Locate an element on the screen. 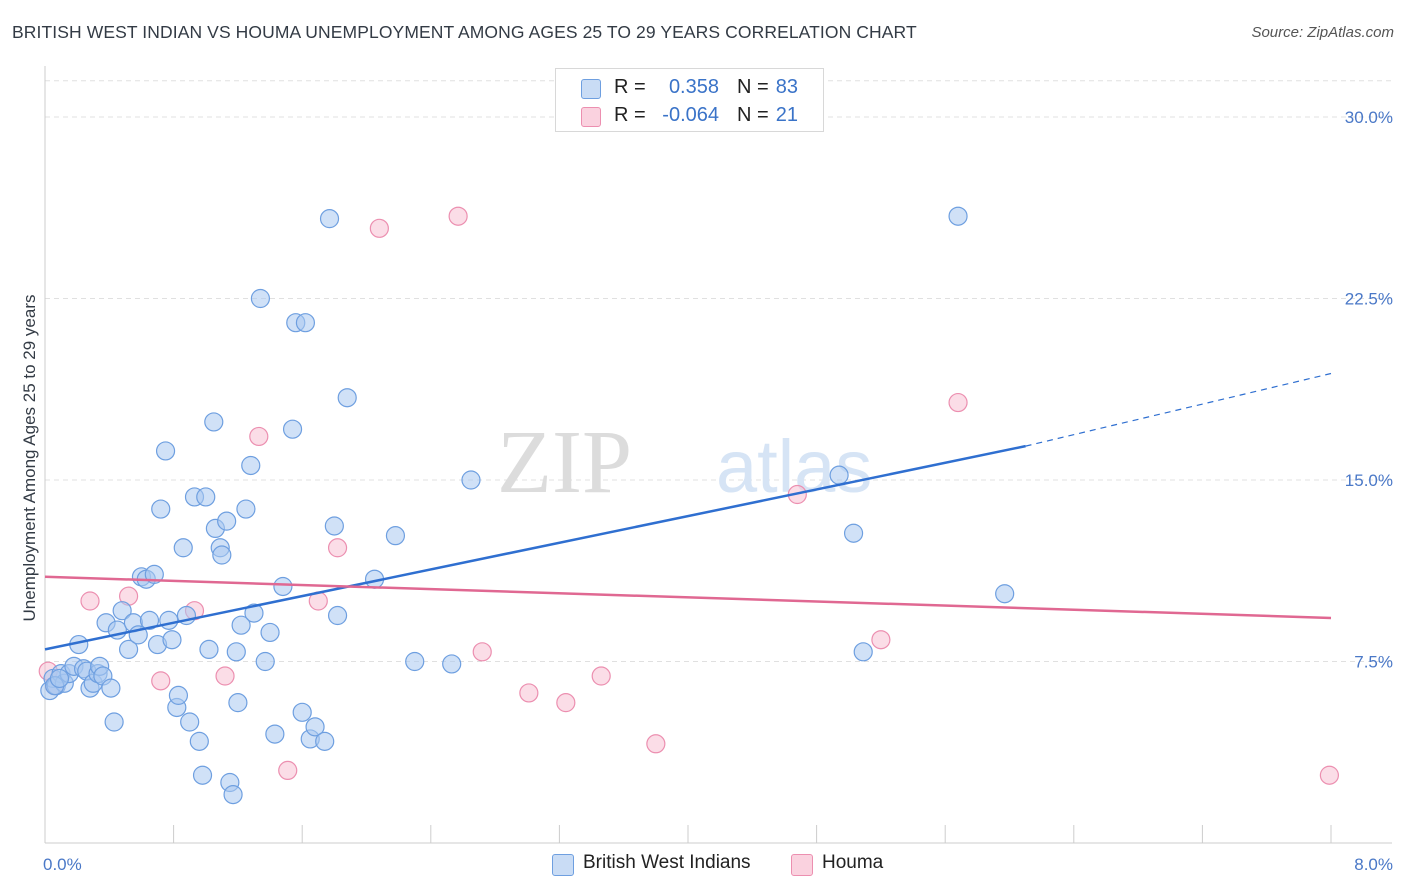 This screenshot has width=1406, height=892. stats-box: R = 0.358 N = 83 R = -0.064 N = 21 is located at coordinates (689, 100).